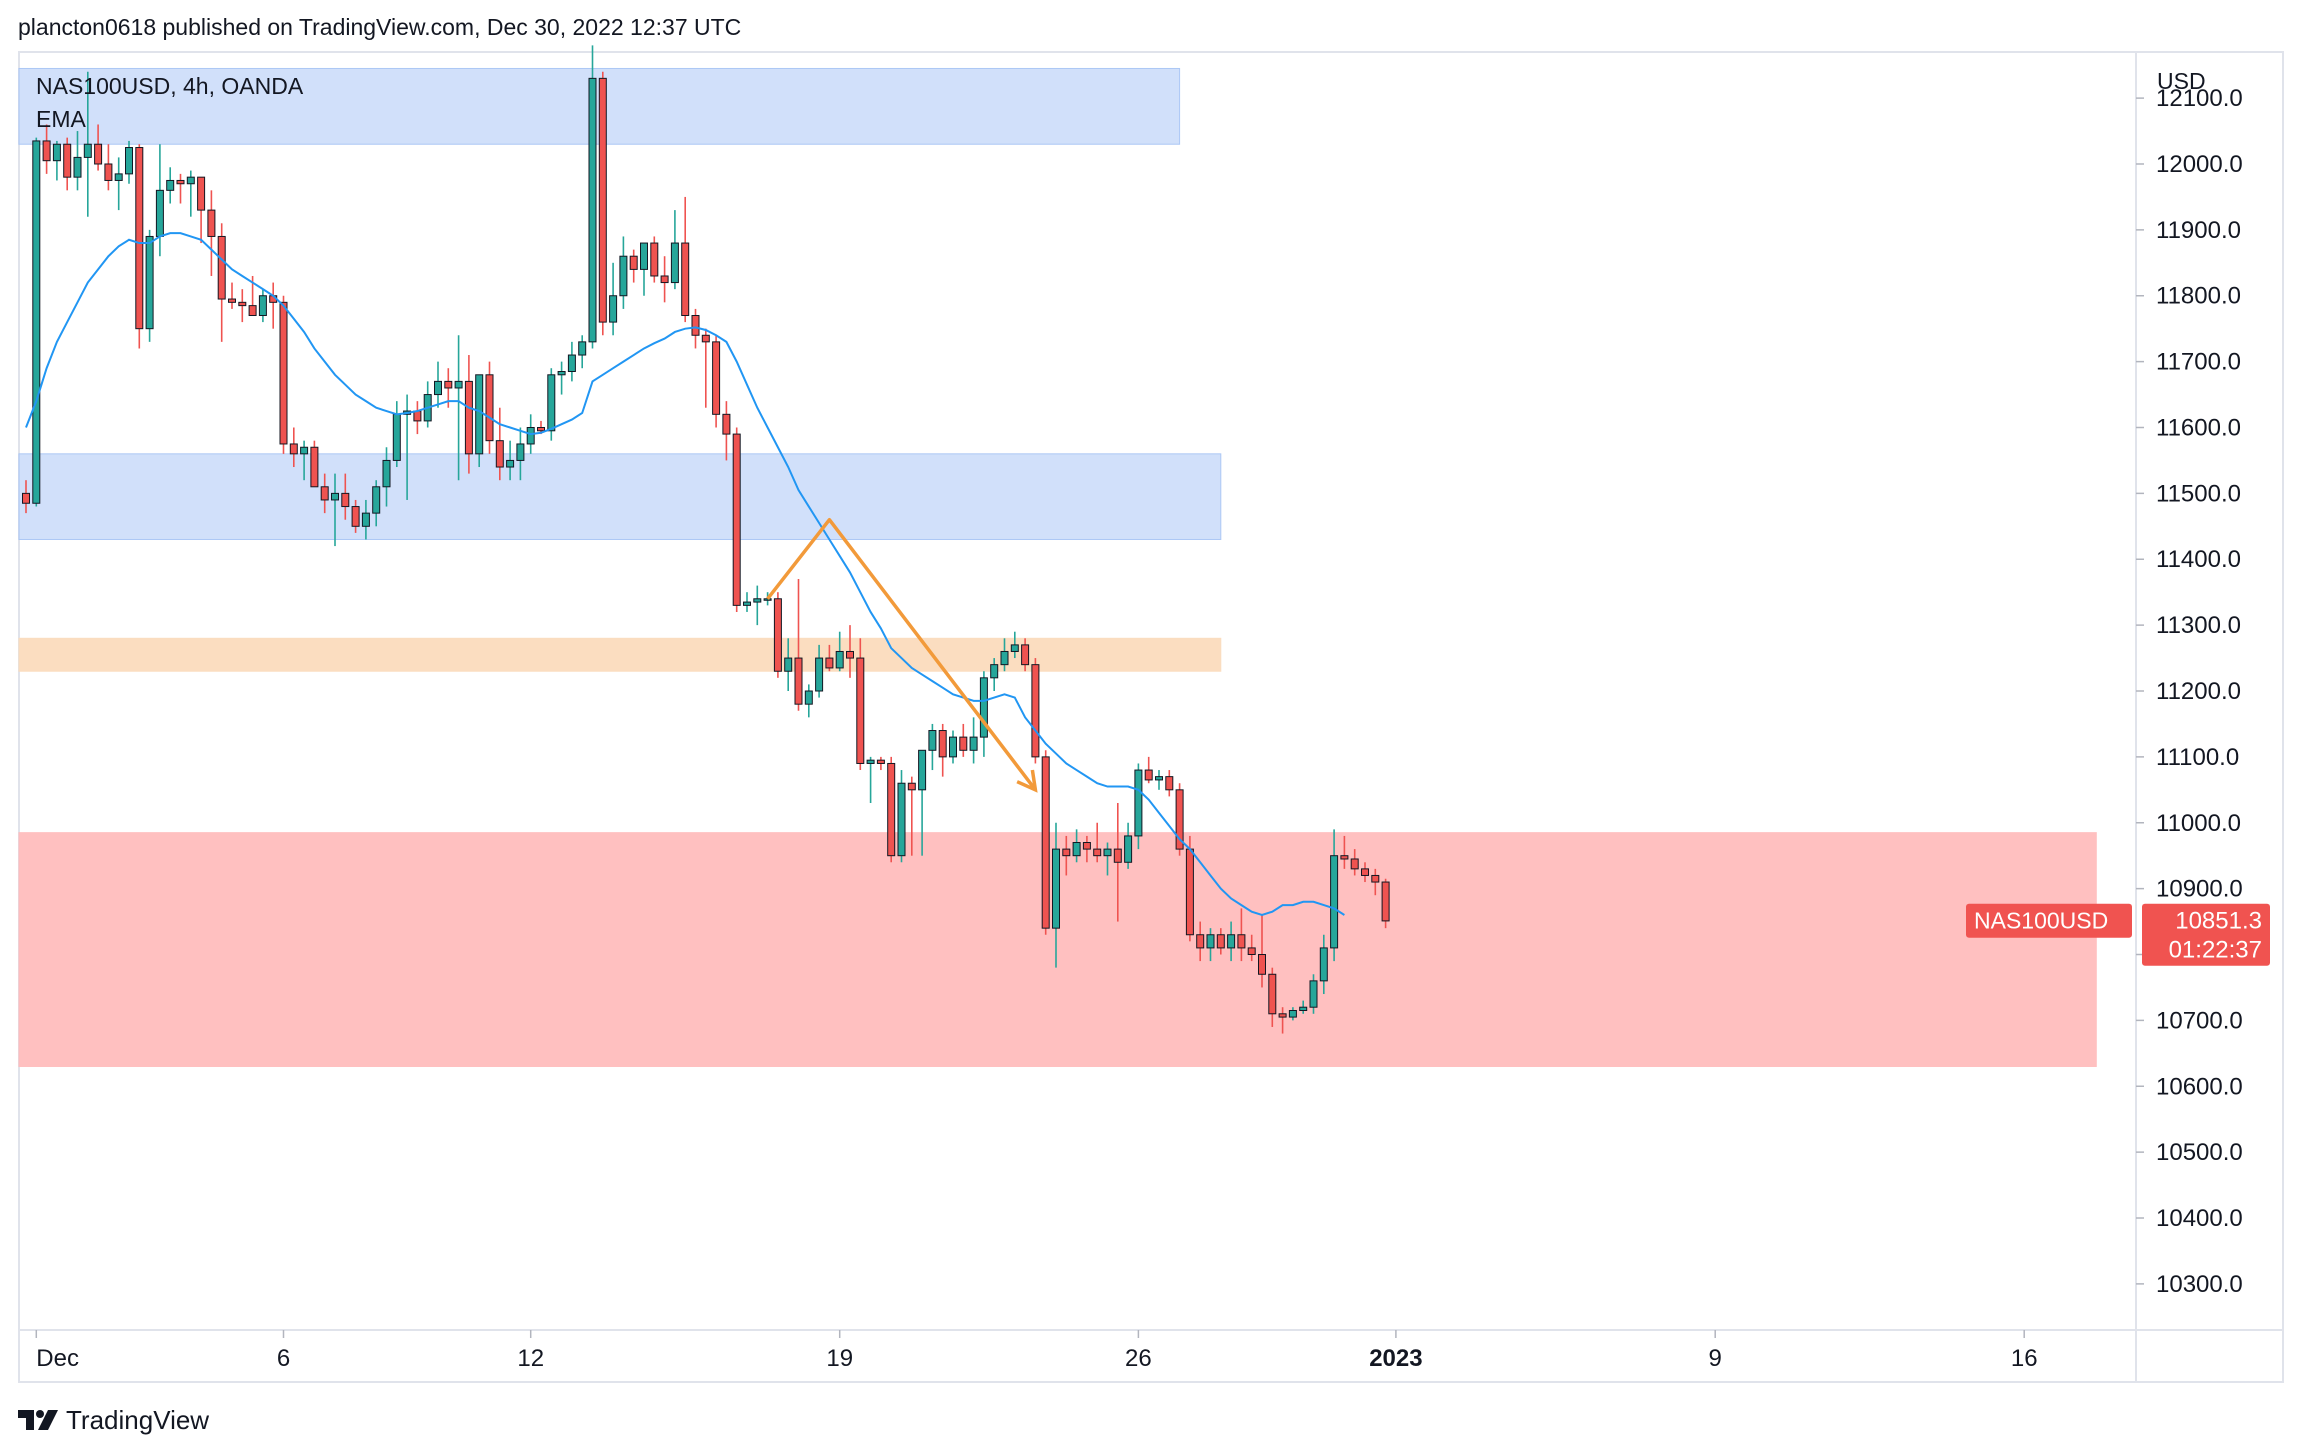  Describe the element at coordinates (2199, 1020) in the screenshot. I see `y-tick-label: 10700.0` at that location.